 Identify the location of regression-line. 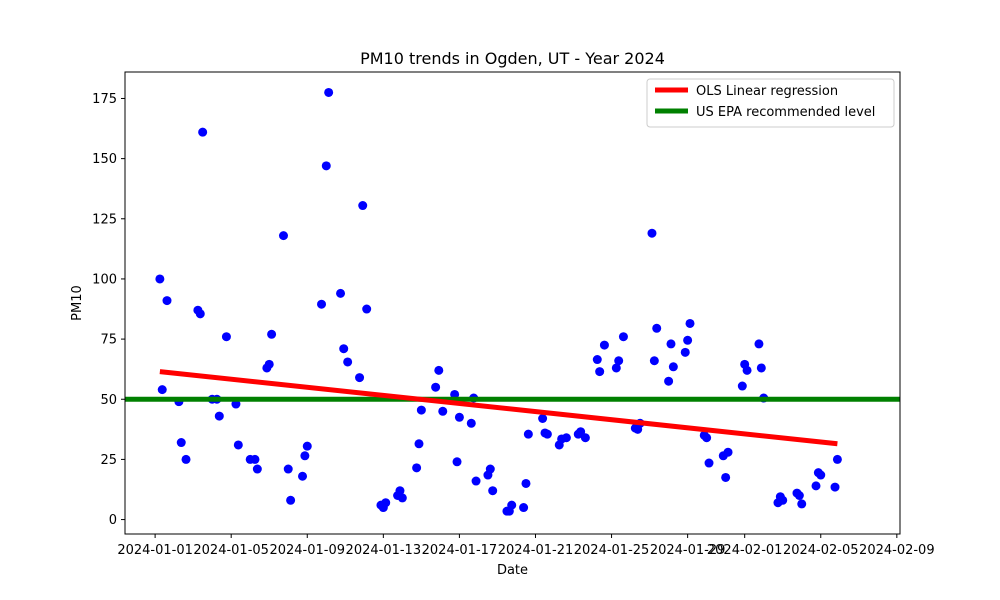
(498, 408).